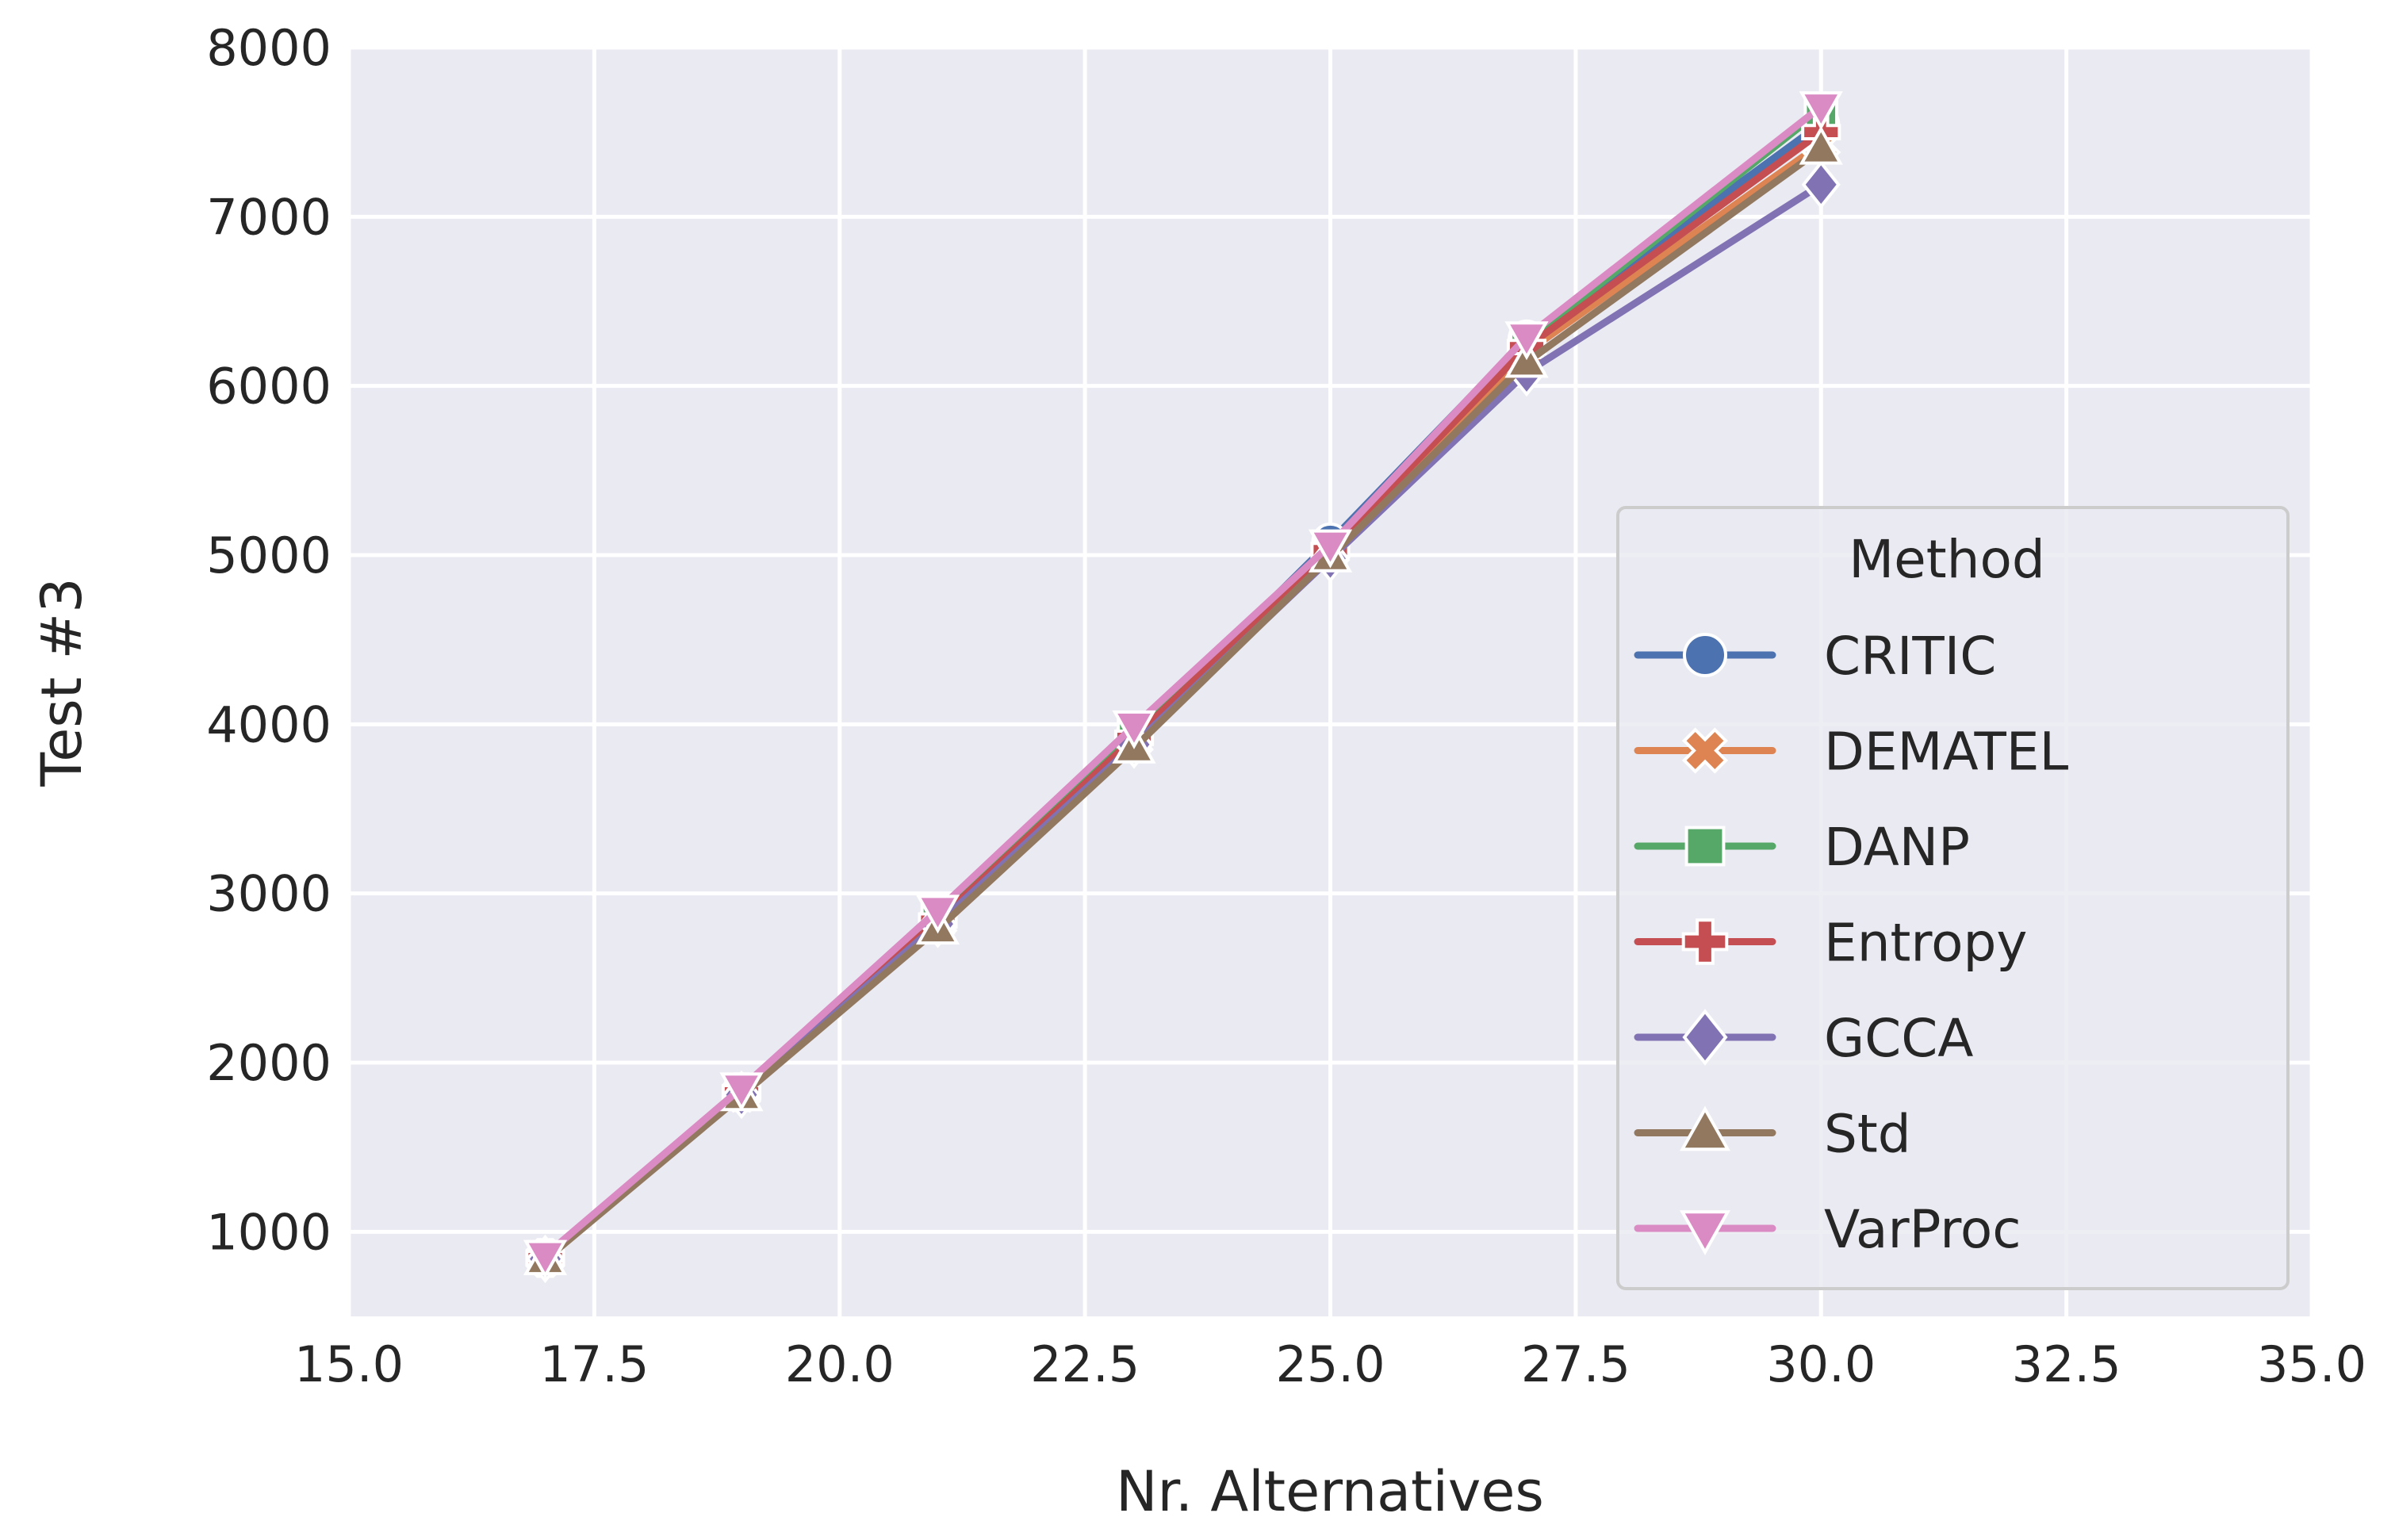 The image size is (2395, 1540). What do you see at coordinates (1910, 656) in the screenshot?
I see `legend-label-critic: CRITIC` at bounding box center [1910, 656].